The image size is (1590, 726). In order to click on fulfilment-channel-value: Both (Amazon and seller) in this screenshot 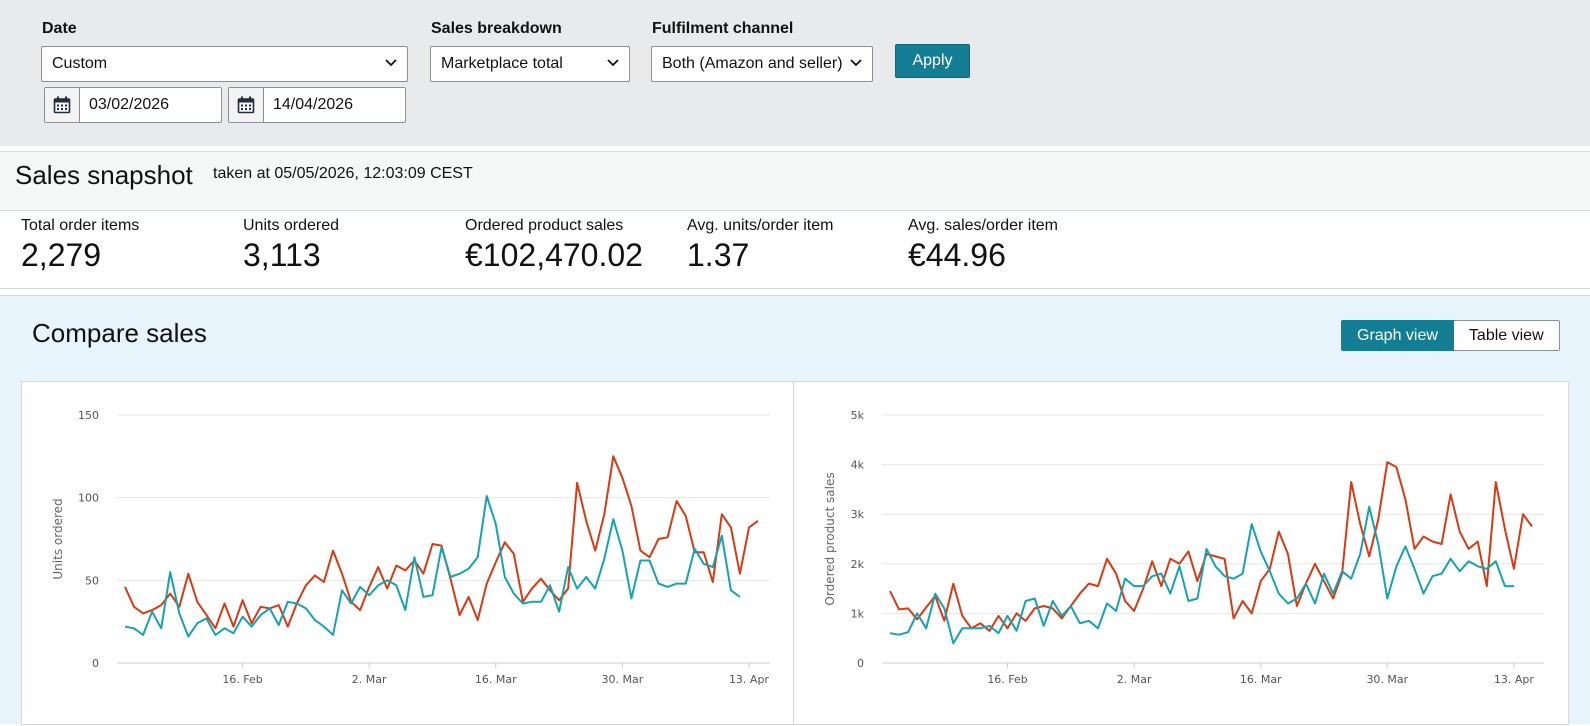, I will do `click(752, 63)`.